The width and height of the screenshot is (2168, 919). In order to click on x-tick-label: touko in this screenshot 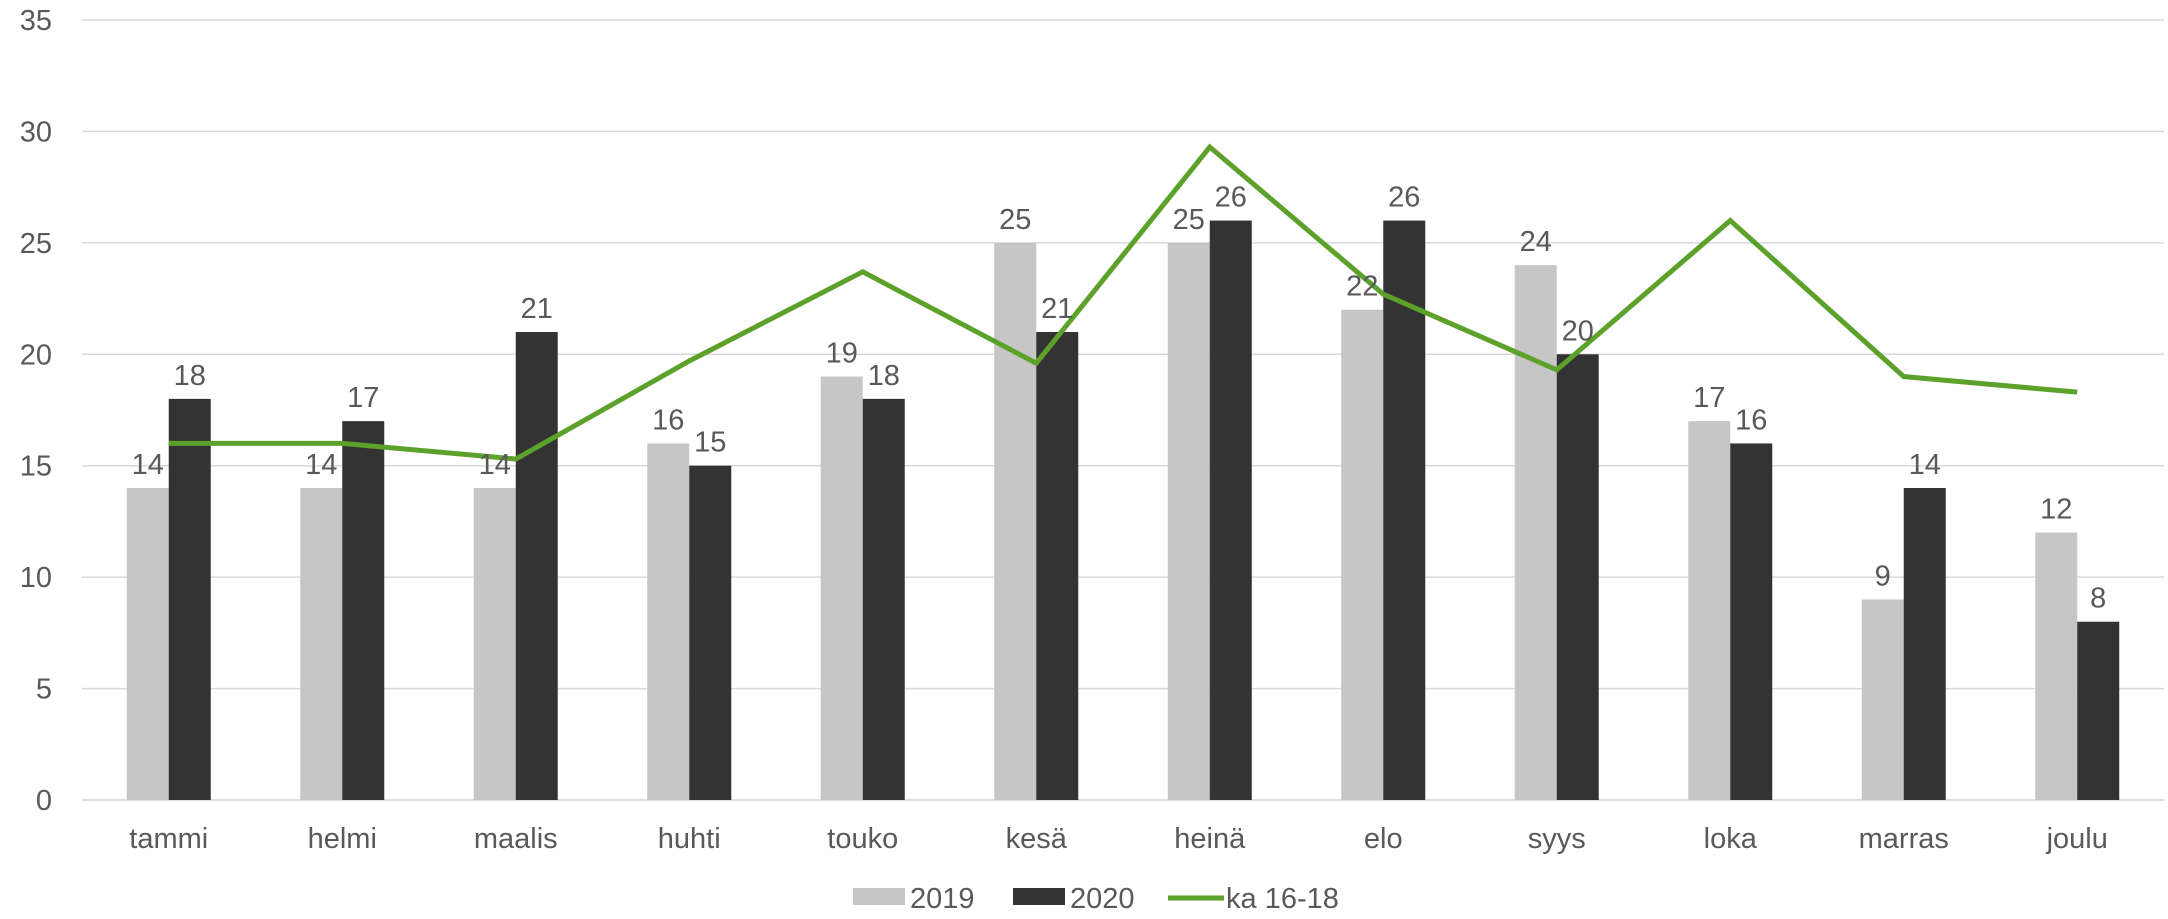, I will do `click(862, 839)`.